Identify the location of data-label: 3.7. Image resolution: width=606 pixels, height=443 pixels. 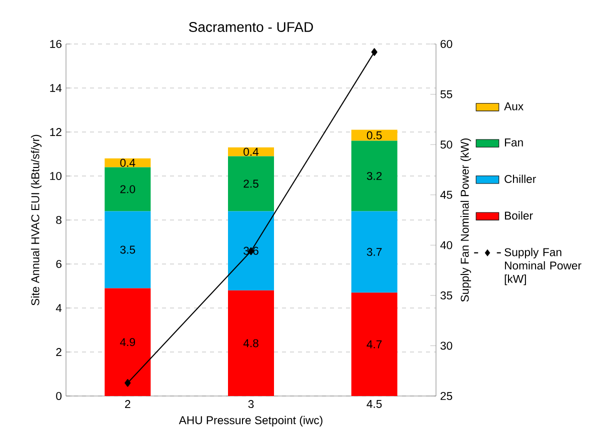
(374, 252).